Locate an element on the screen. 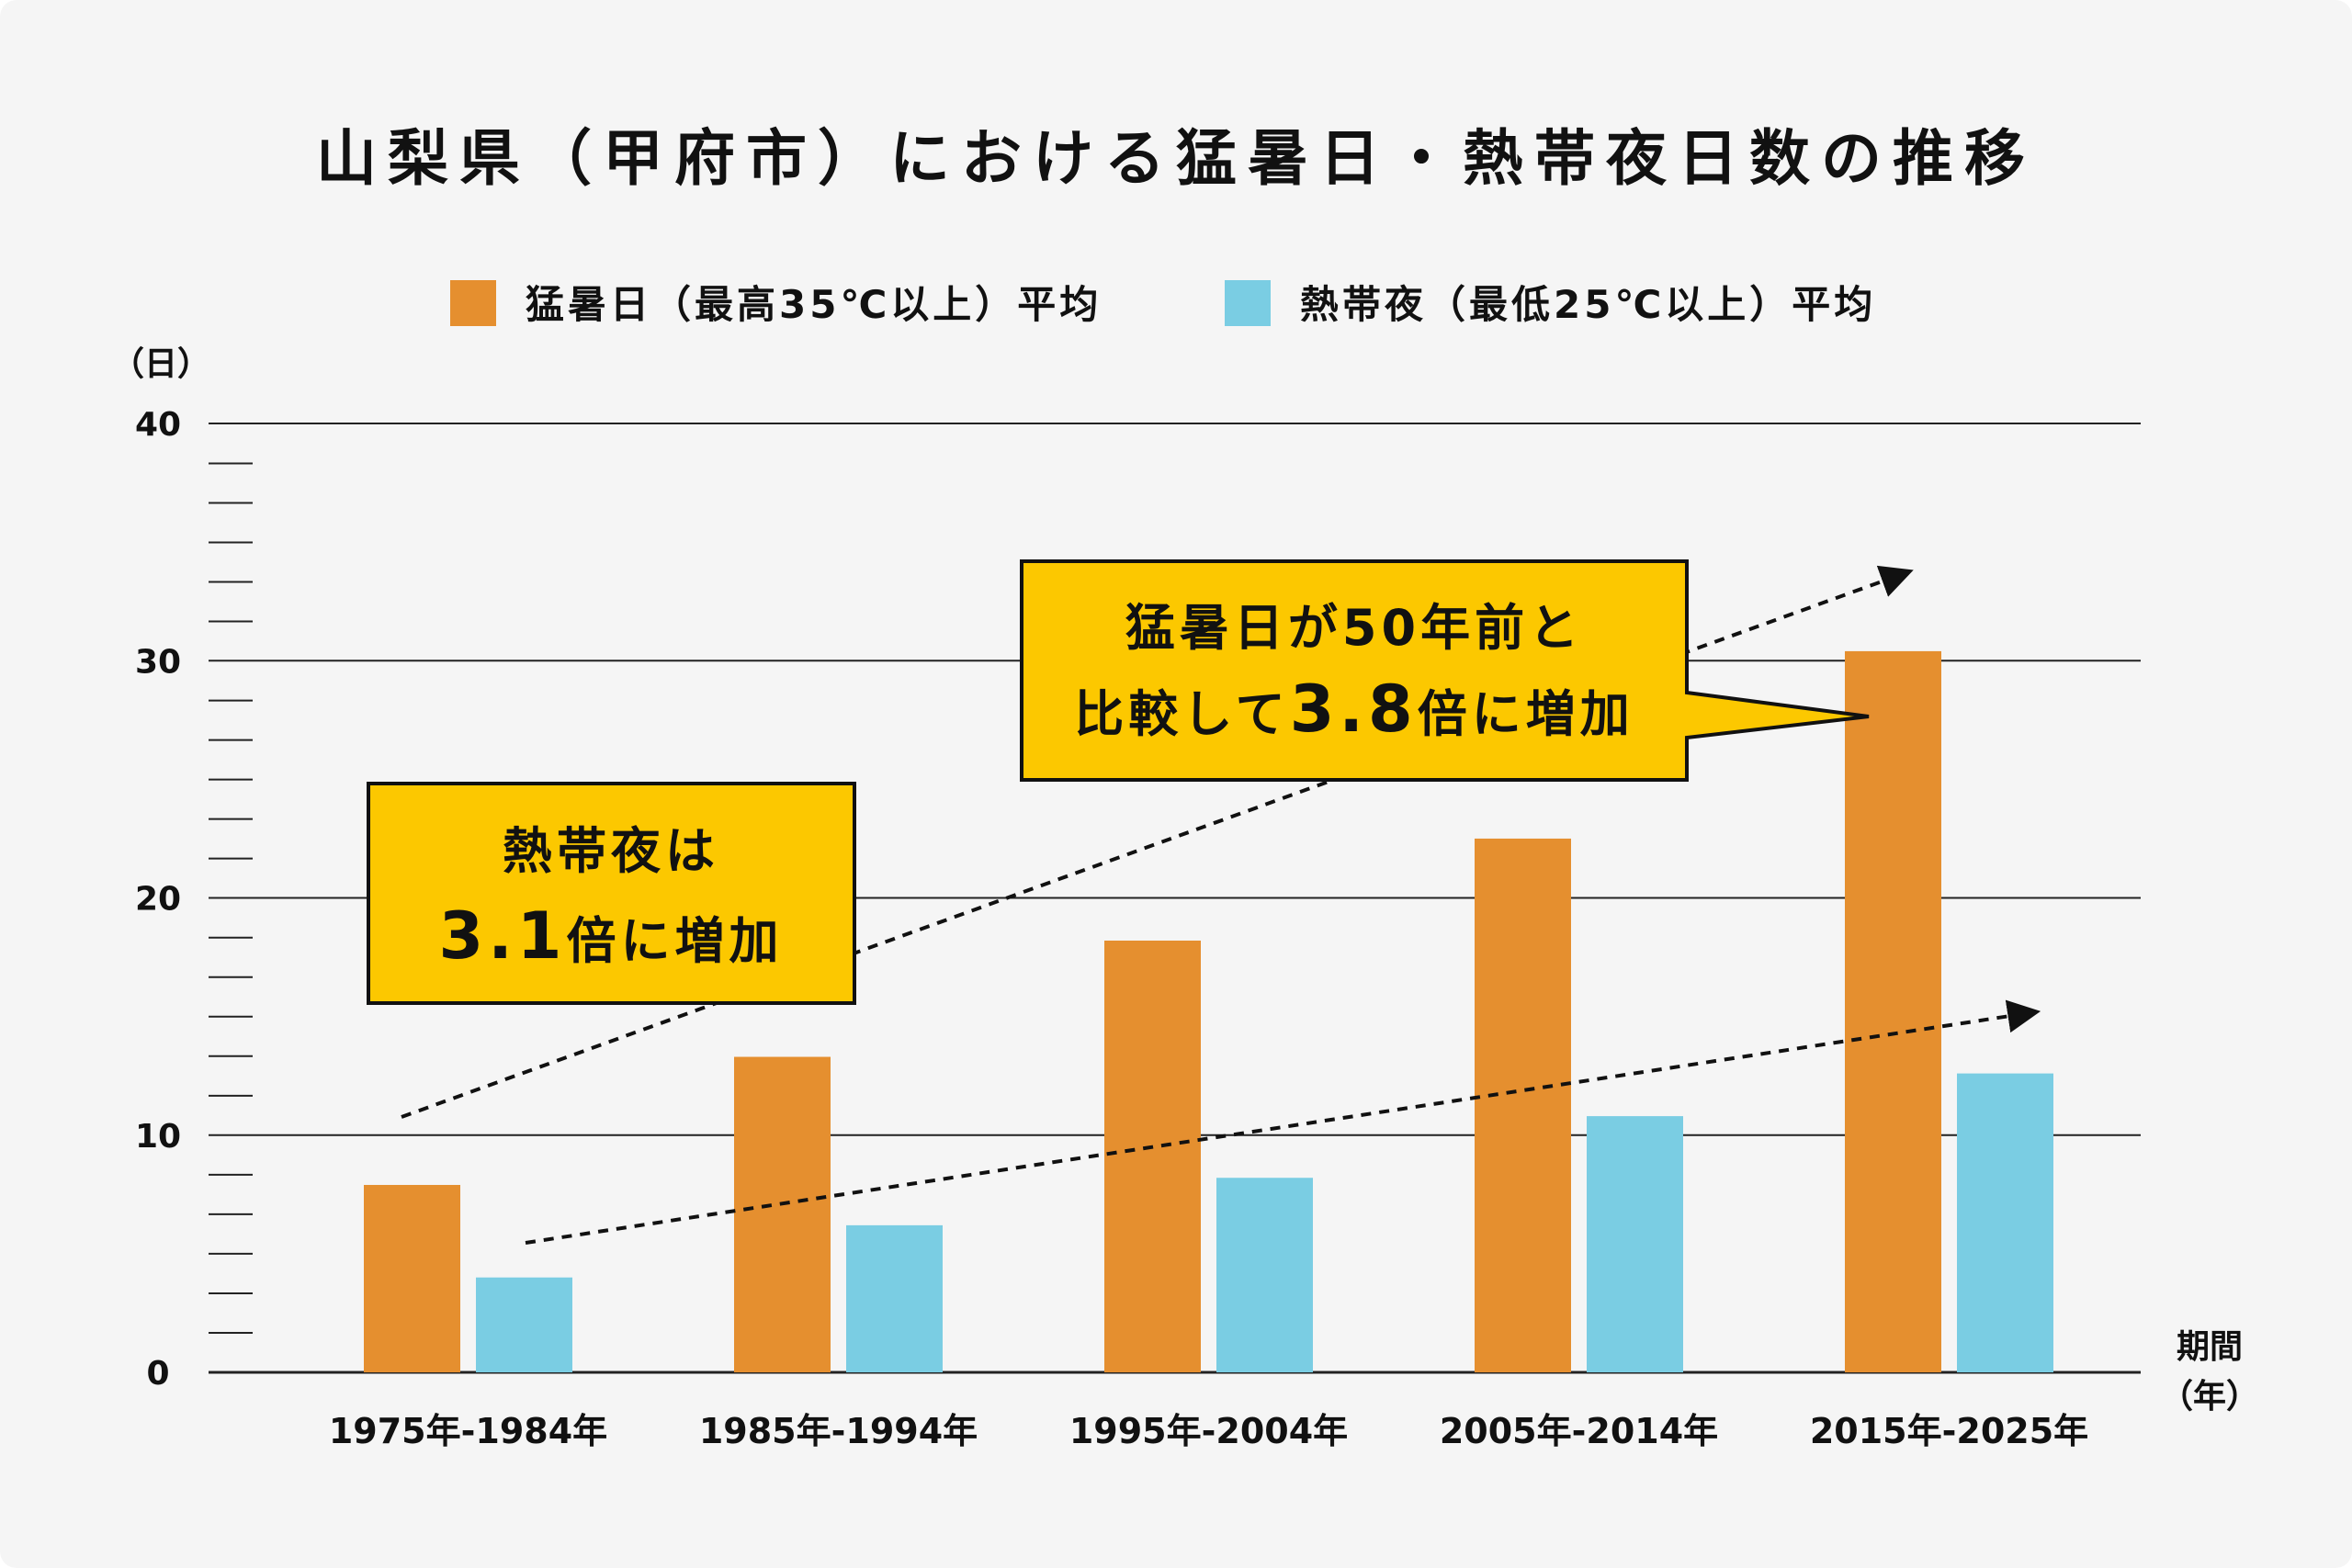 The height and width of the screenshot is (1568, 2352). x-tick-label: 2005年-2014年 is located at coordinates (1579, 1431).